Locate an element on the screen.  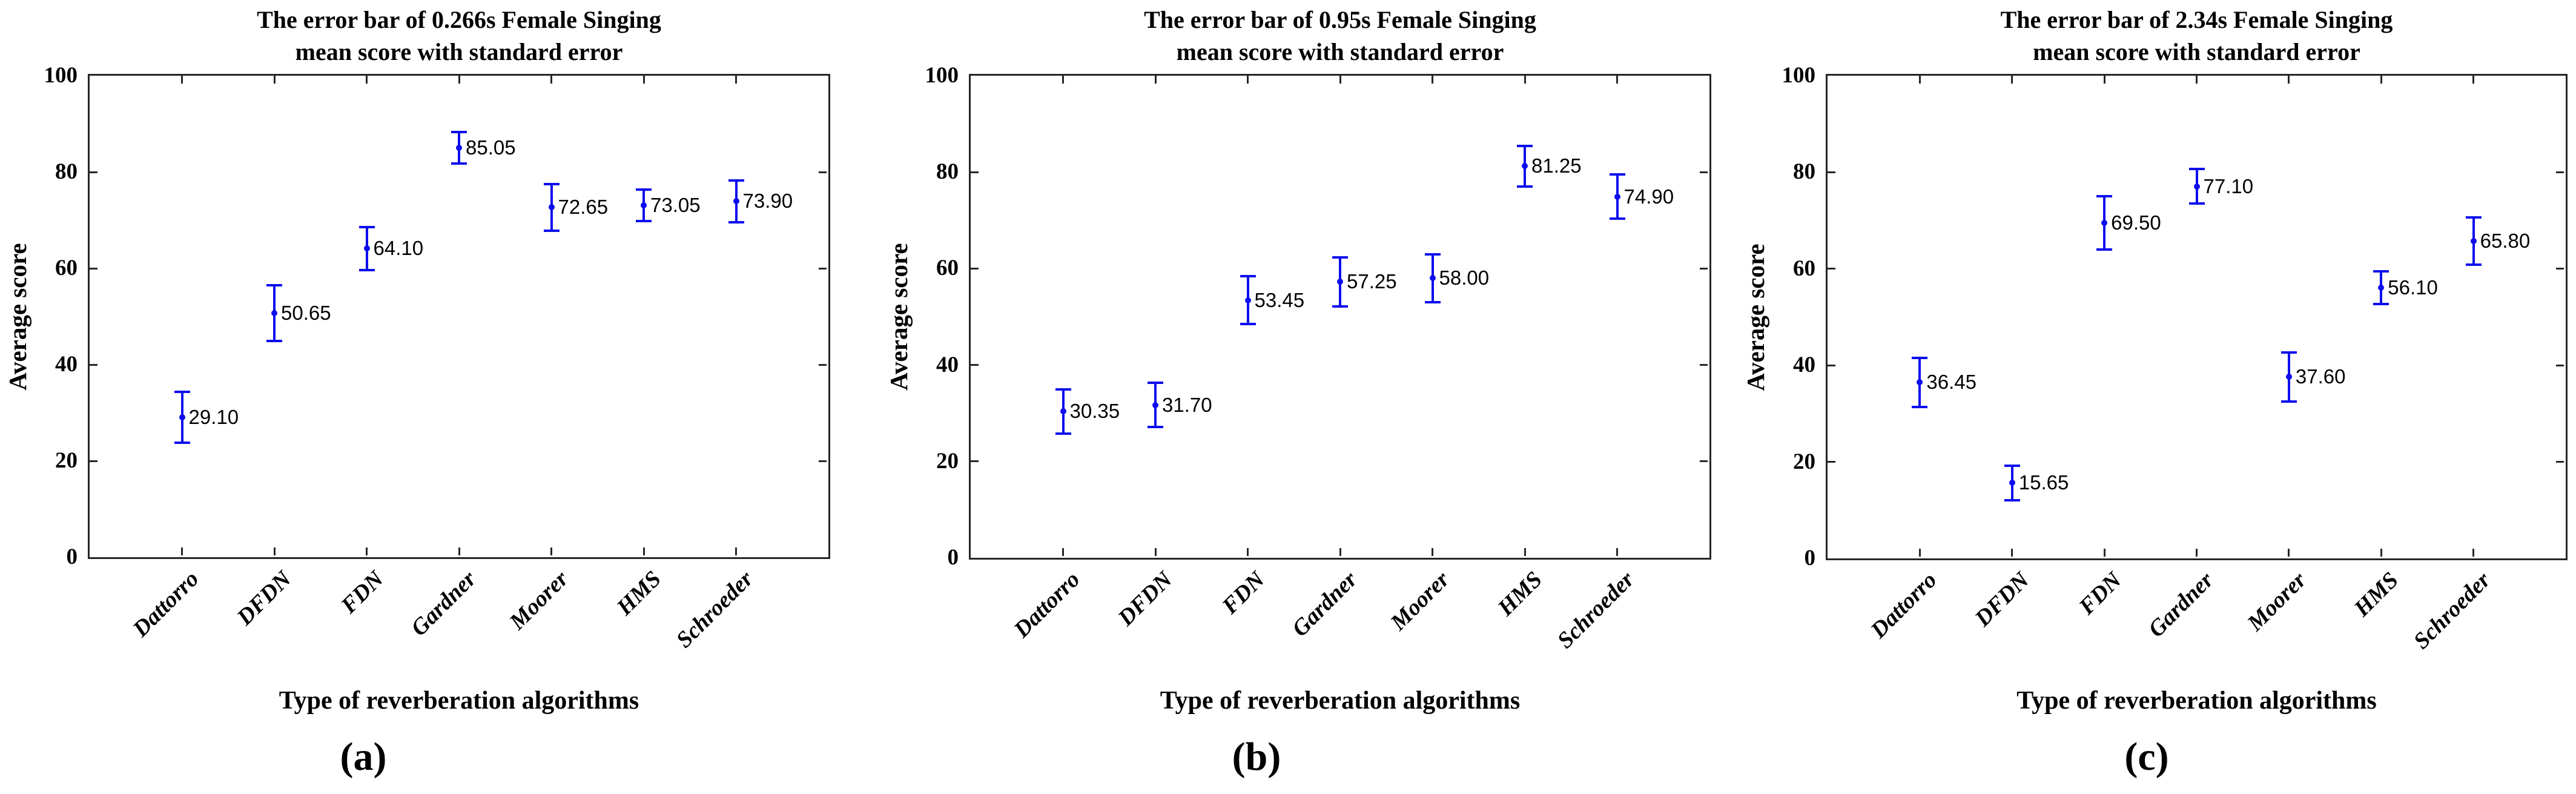
value-label-hms: 56.10 is located at coordinates (2413, 288).